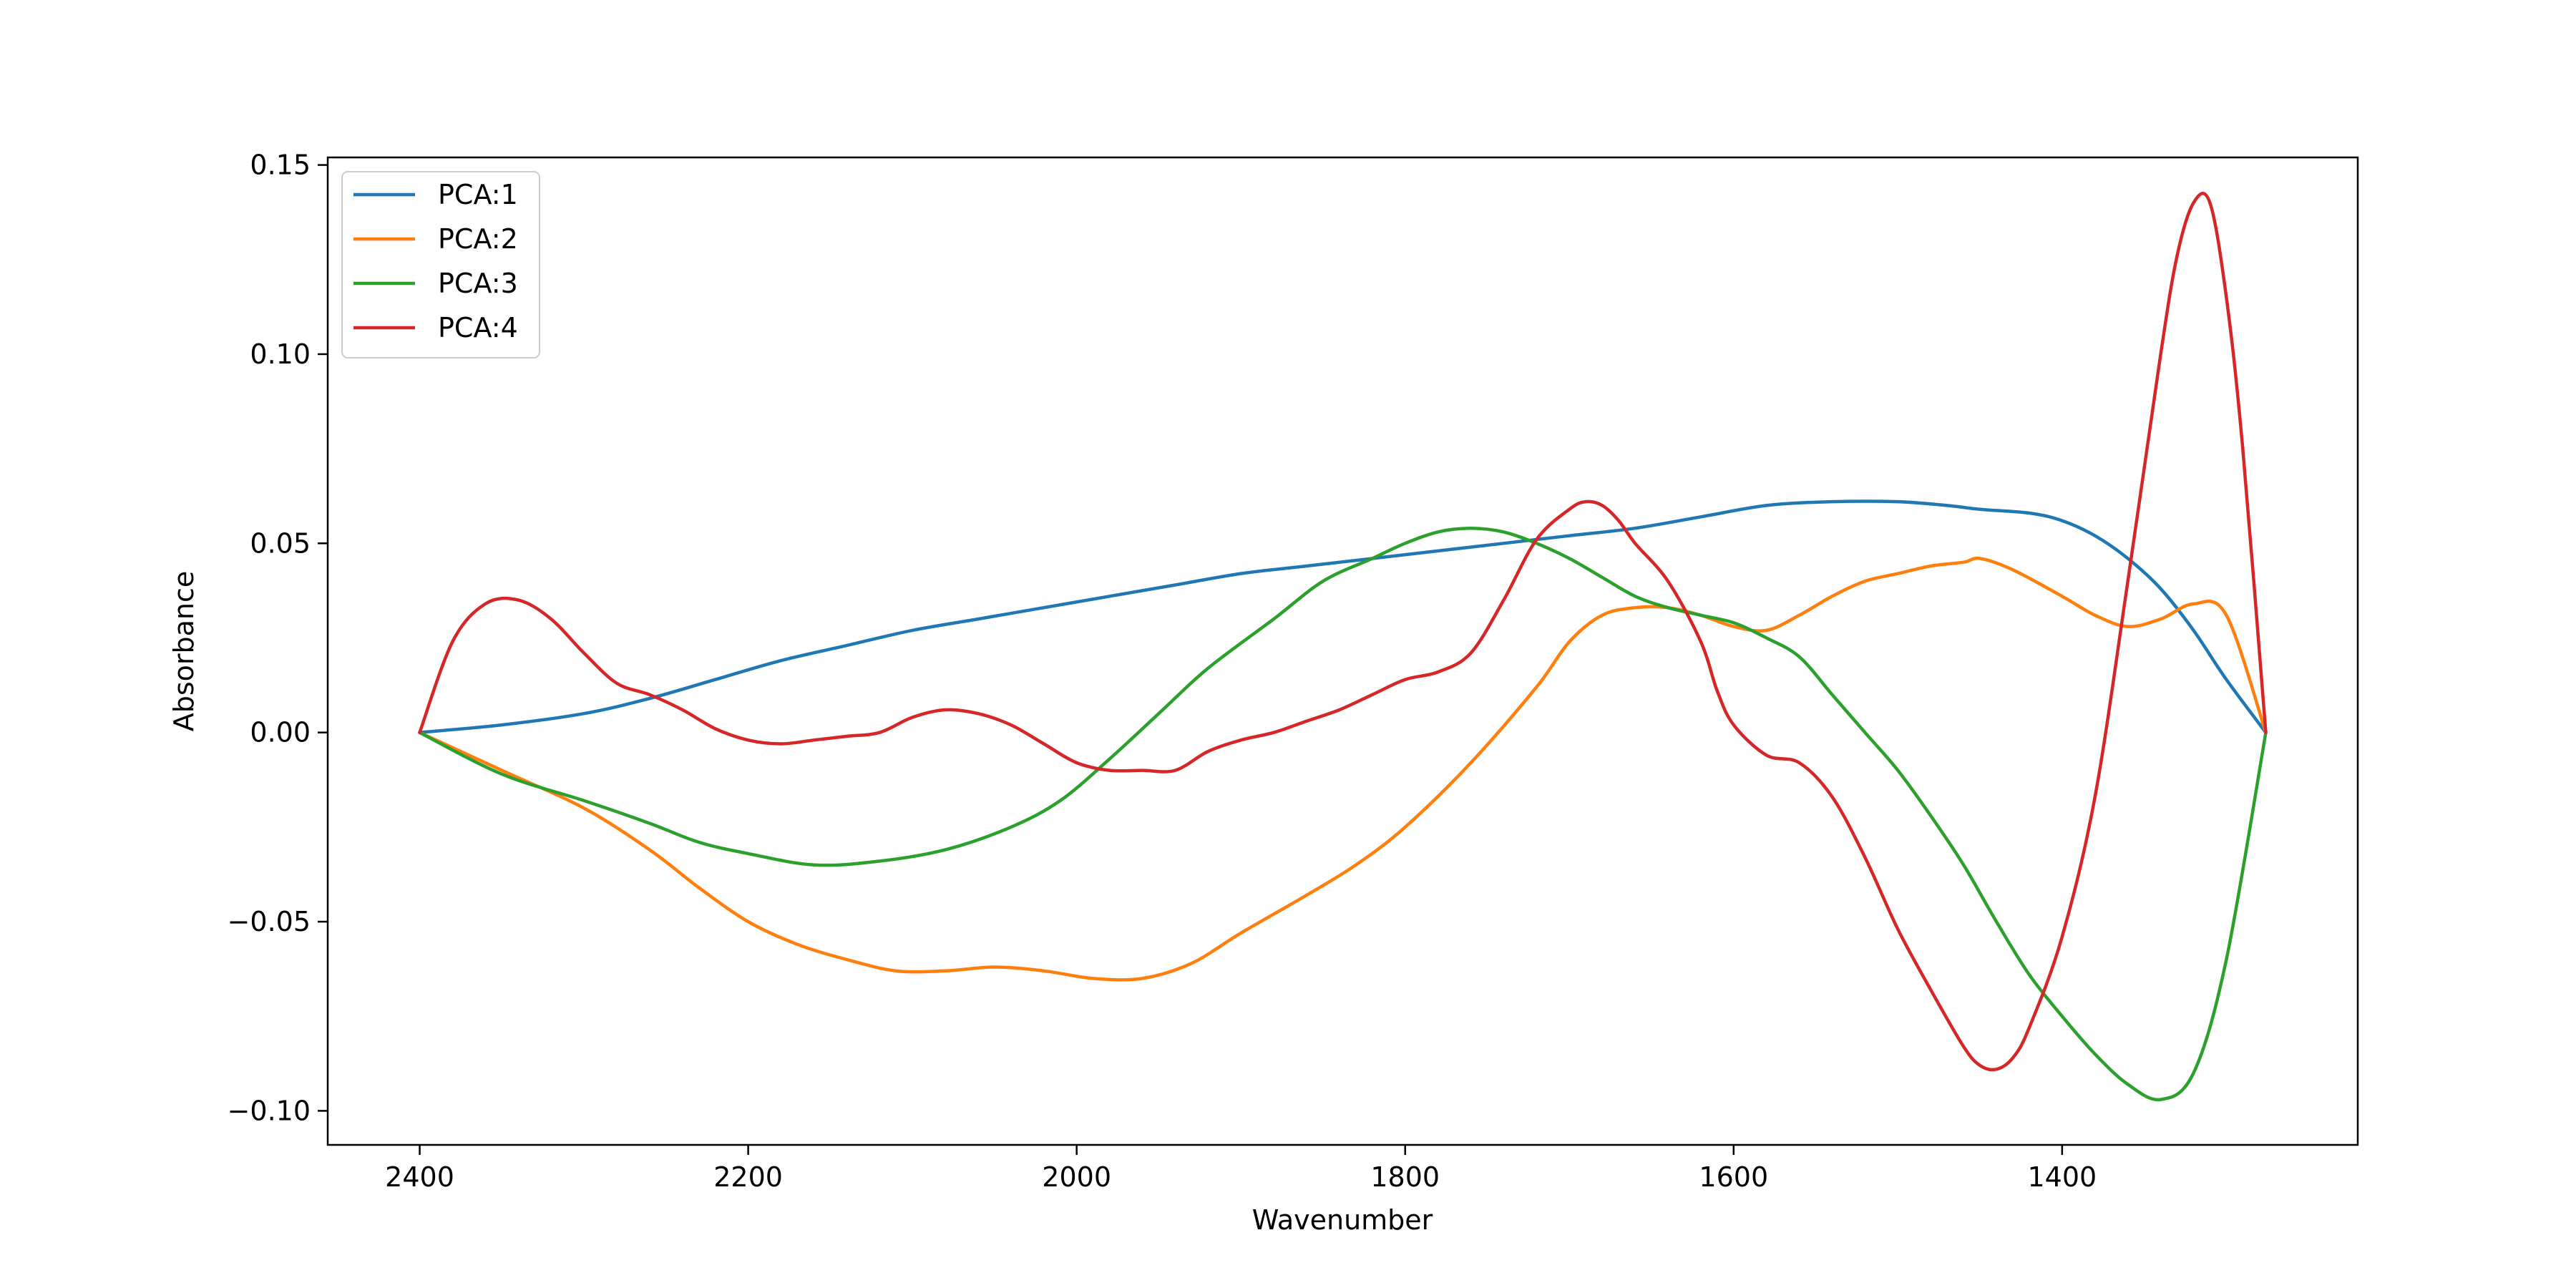 The image size is (2576, 1288). I want to click on legend: PCA:1 PCA:2 PCA:3 PCA:4, so click(440, 264).